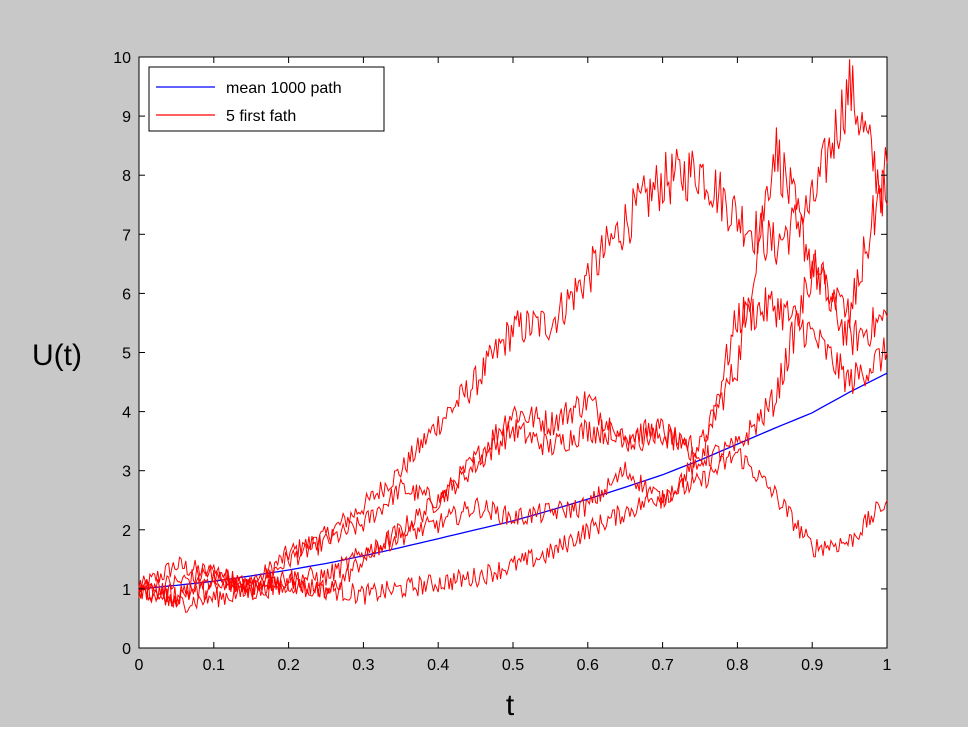  I want to click on x-tick-label: 0.7, so click(662, 665).